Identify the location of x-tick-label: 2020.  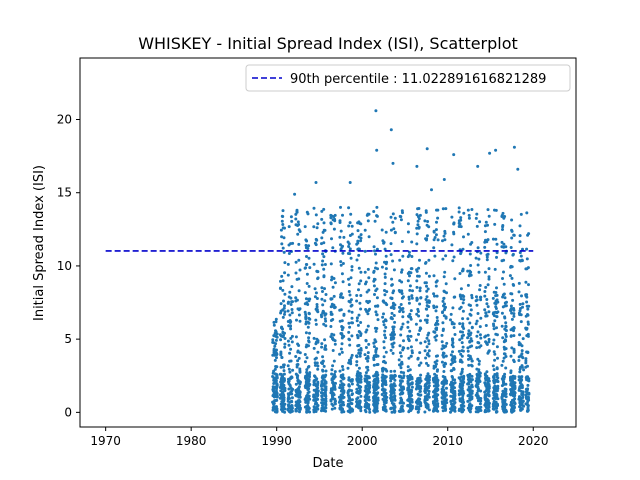
(533, 441).